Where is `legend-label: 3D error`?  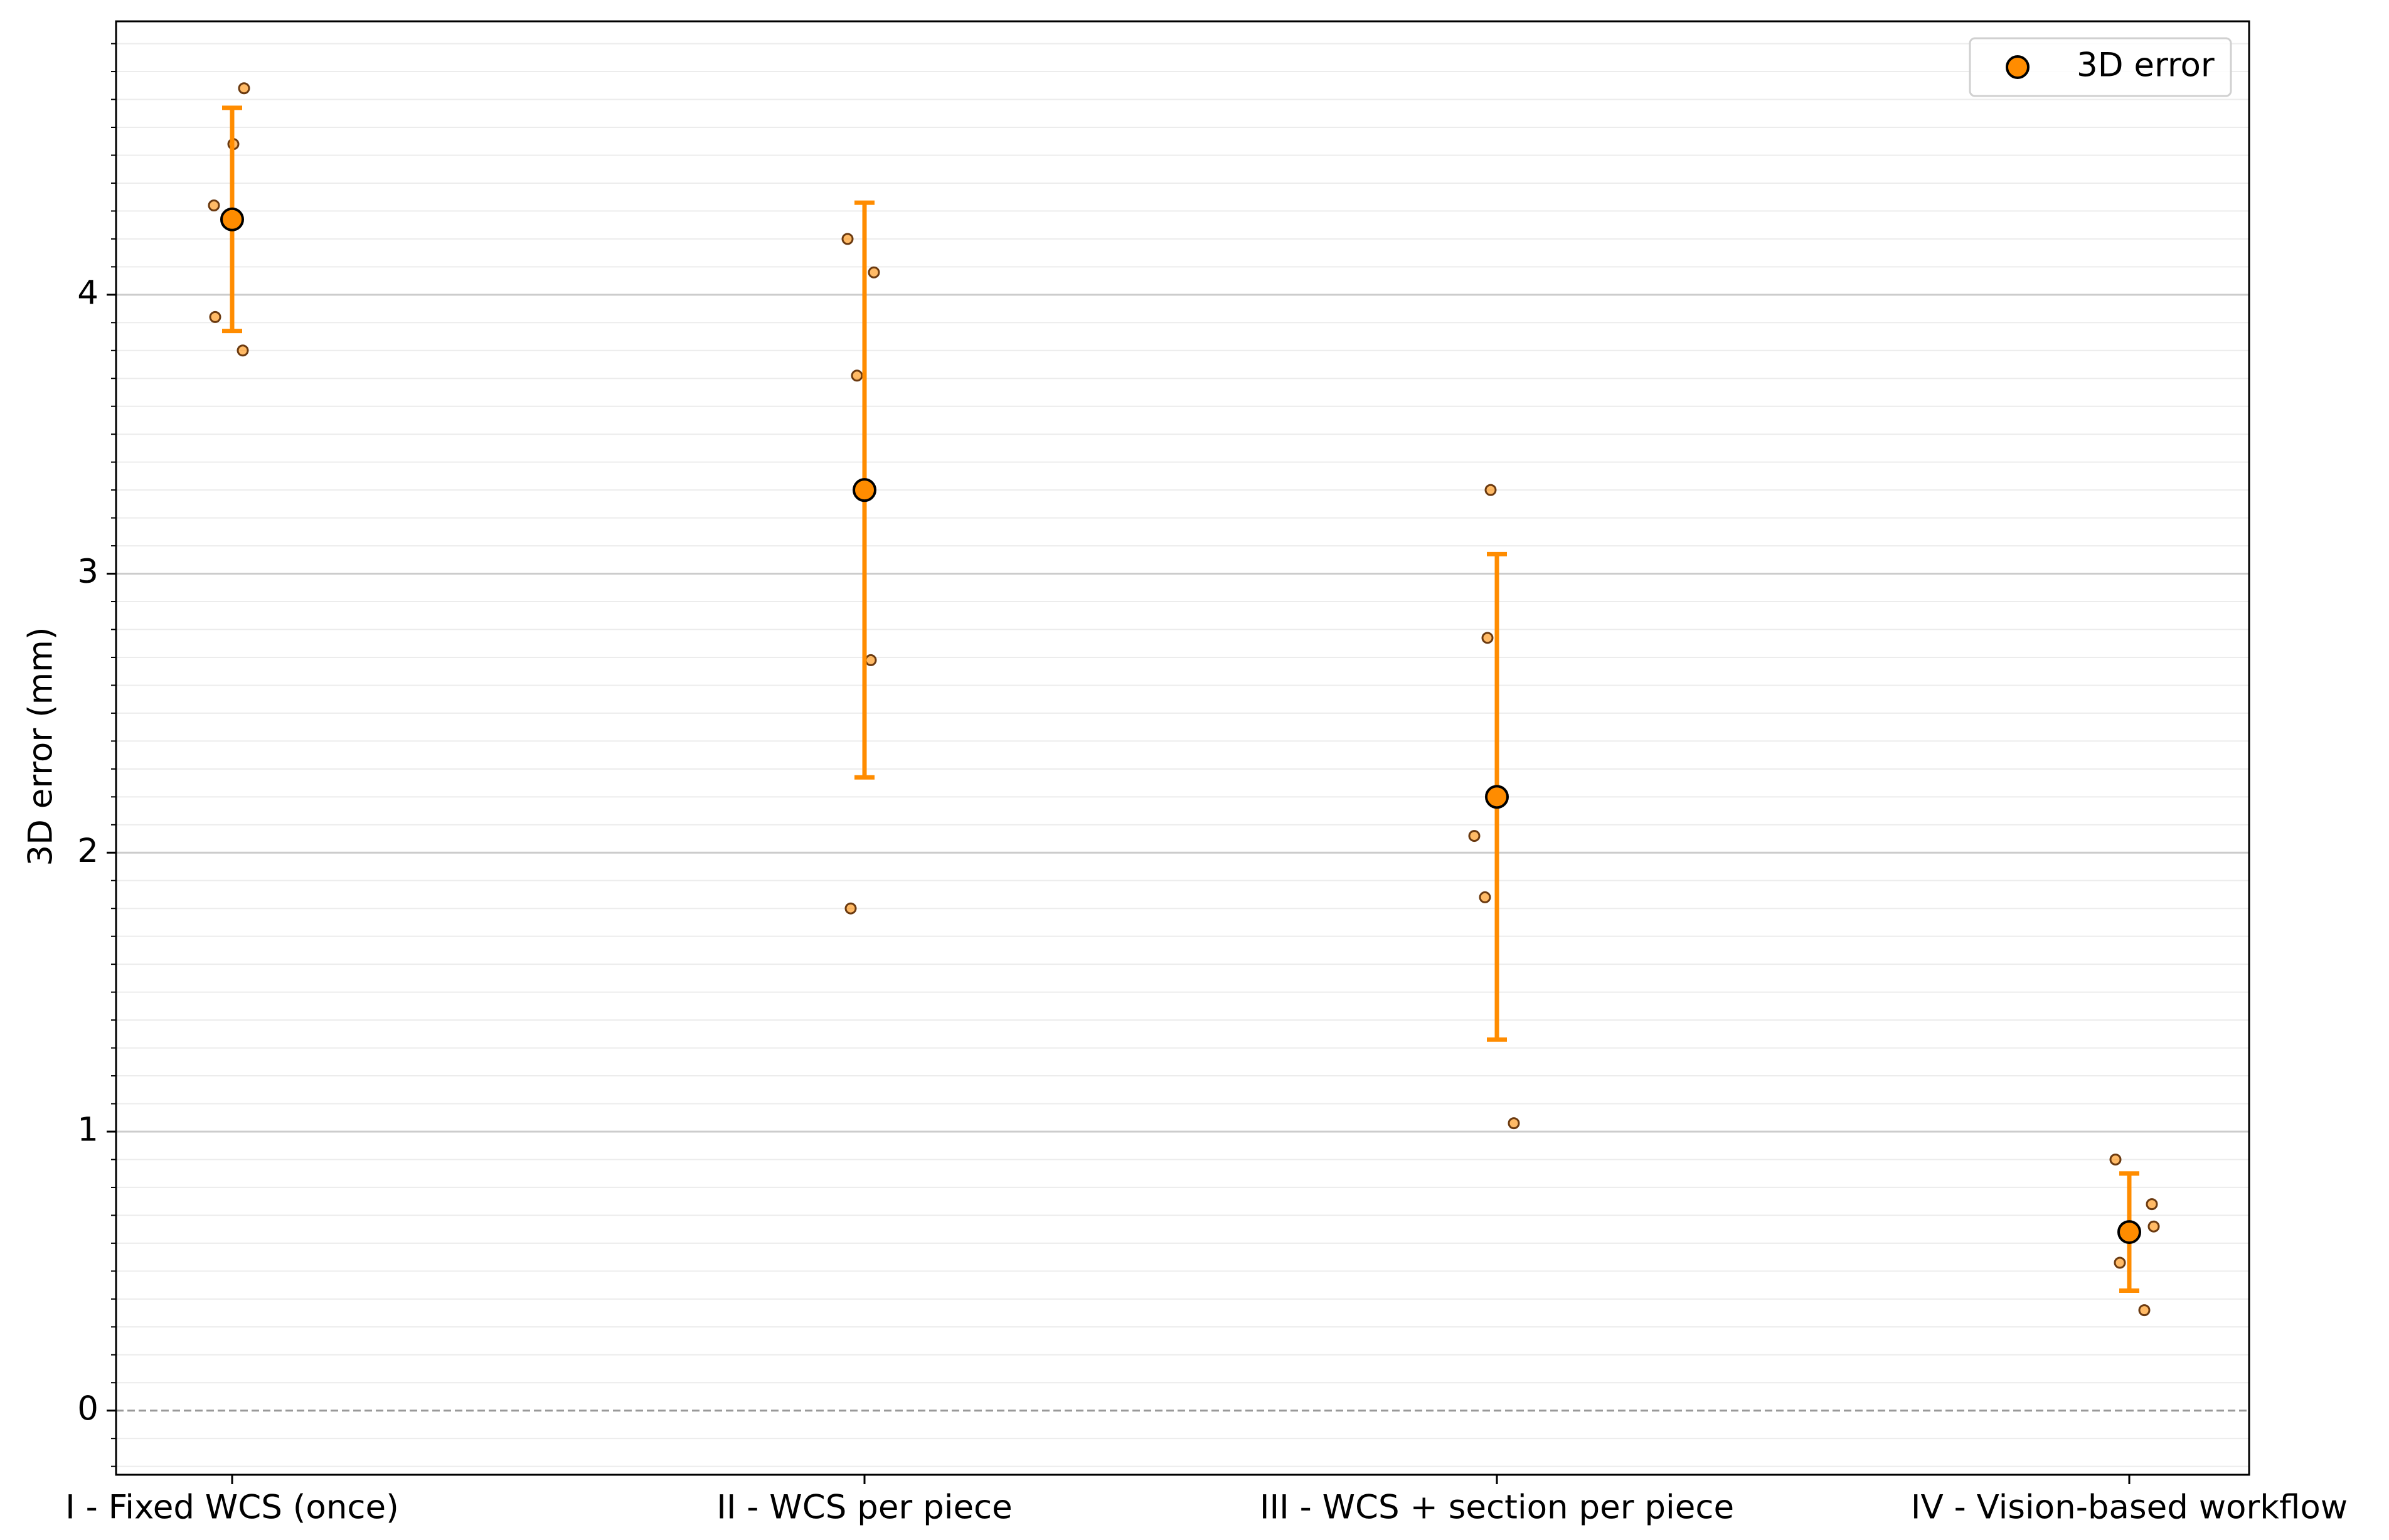 legend-label: 3D error is located at coordinates (2146, 65).